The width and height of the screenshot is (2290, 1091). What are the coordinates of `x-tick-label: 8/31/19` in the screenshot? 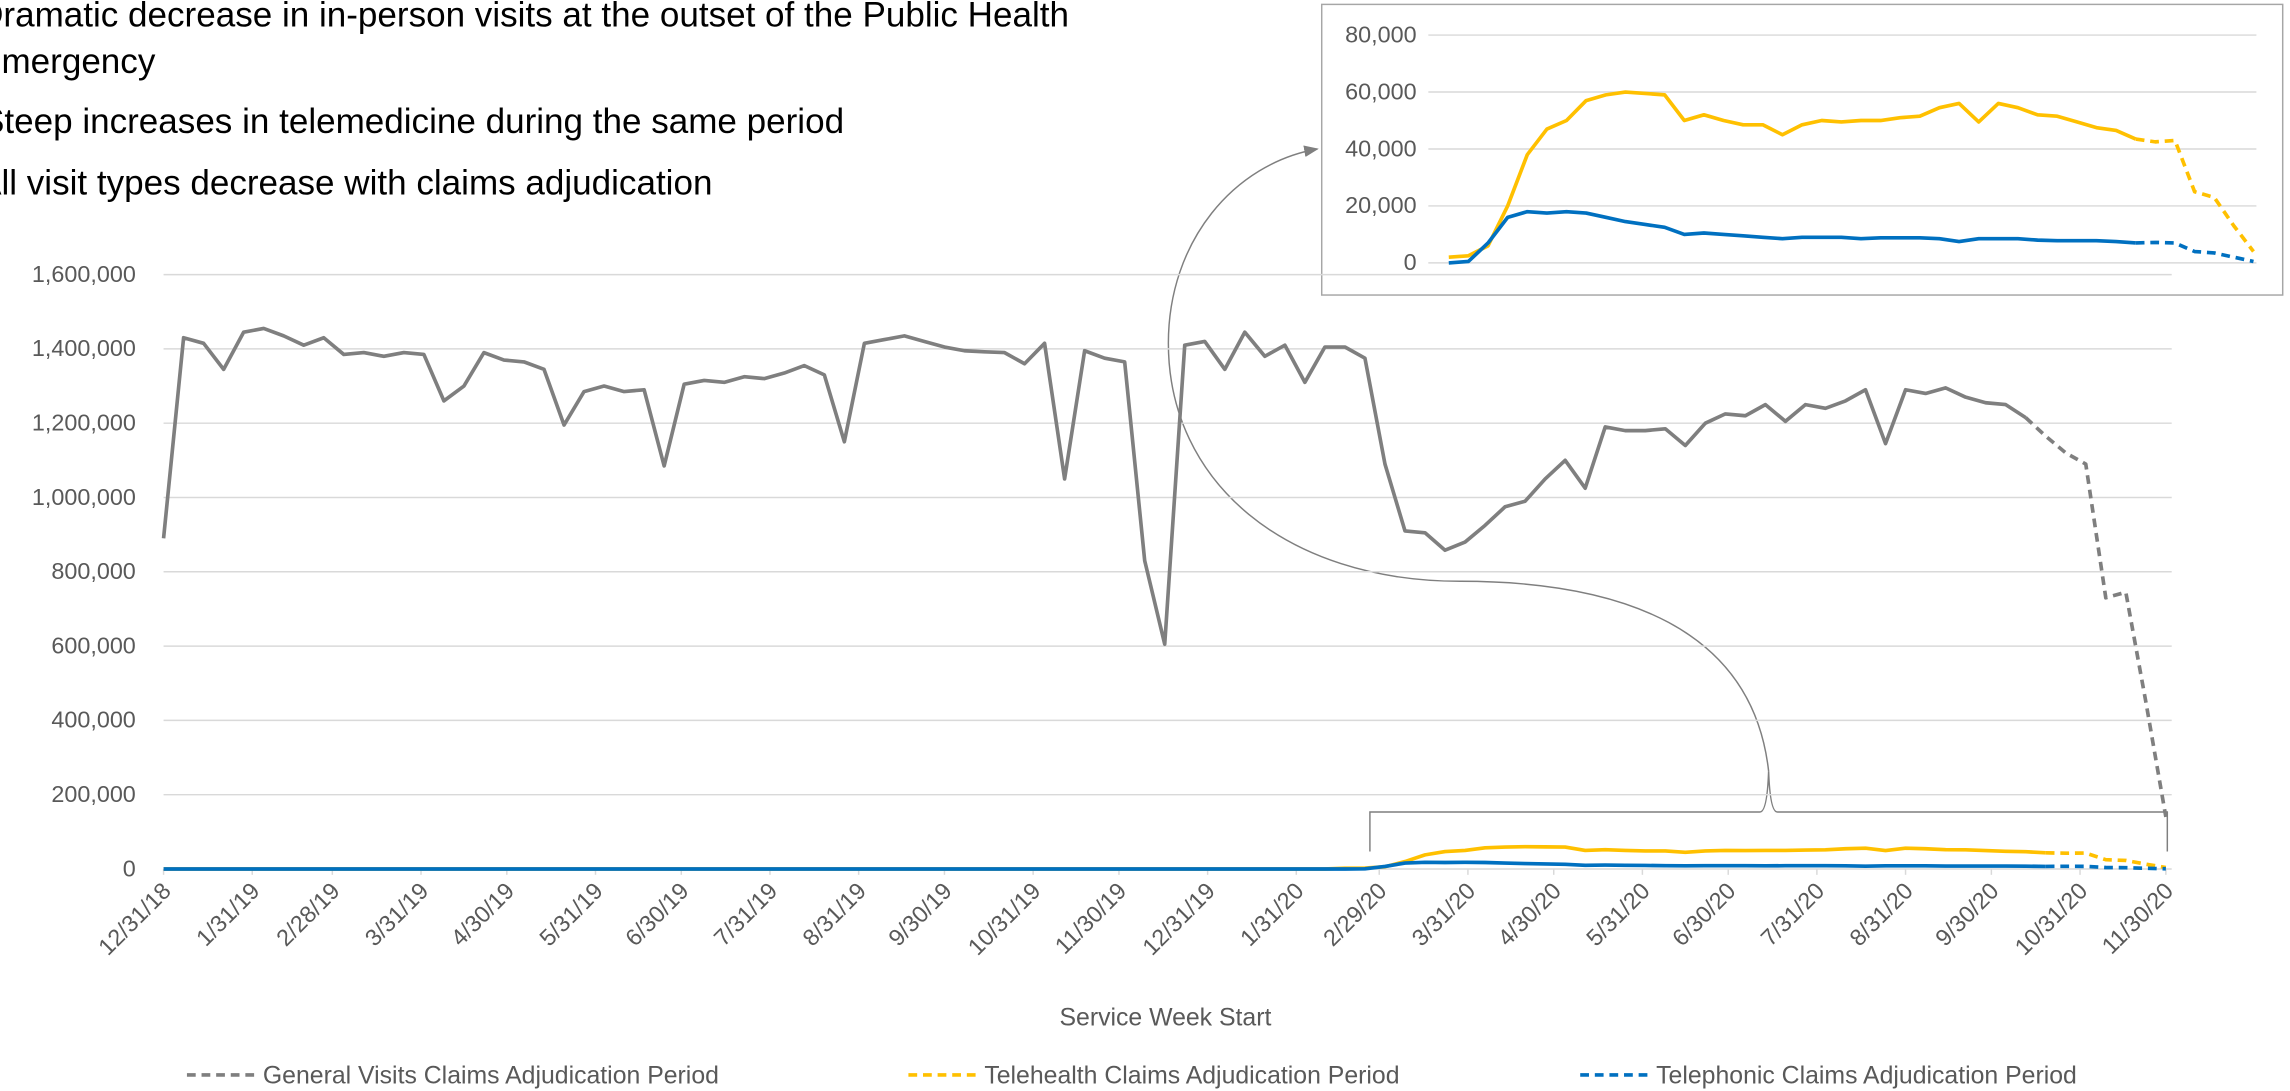 It's located at (833, 914).